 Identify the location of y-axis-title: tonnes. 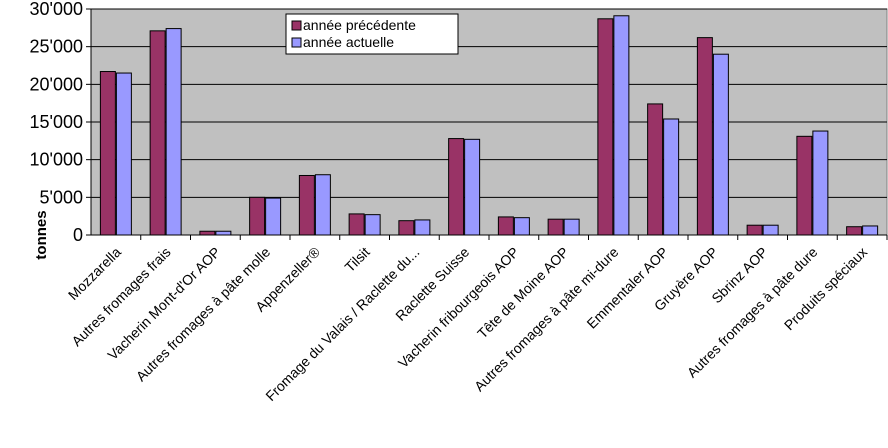
(41, 234).